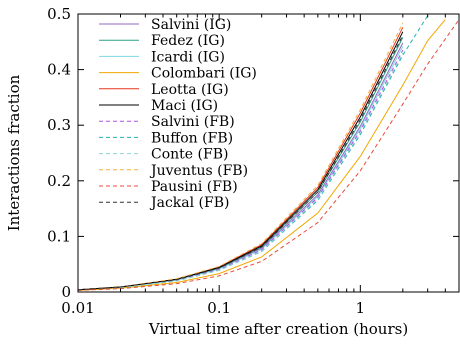 The height and width of the screenshot is (344, 460). I want to click on y-tick-label: 0, so click(66, 292).